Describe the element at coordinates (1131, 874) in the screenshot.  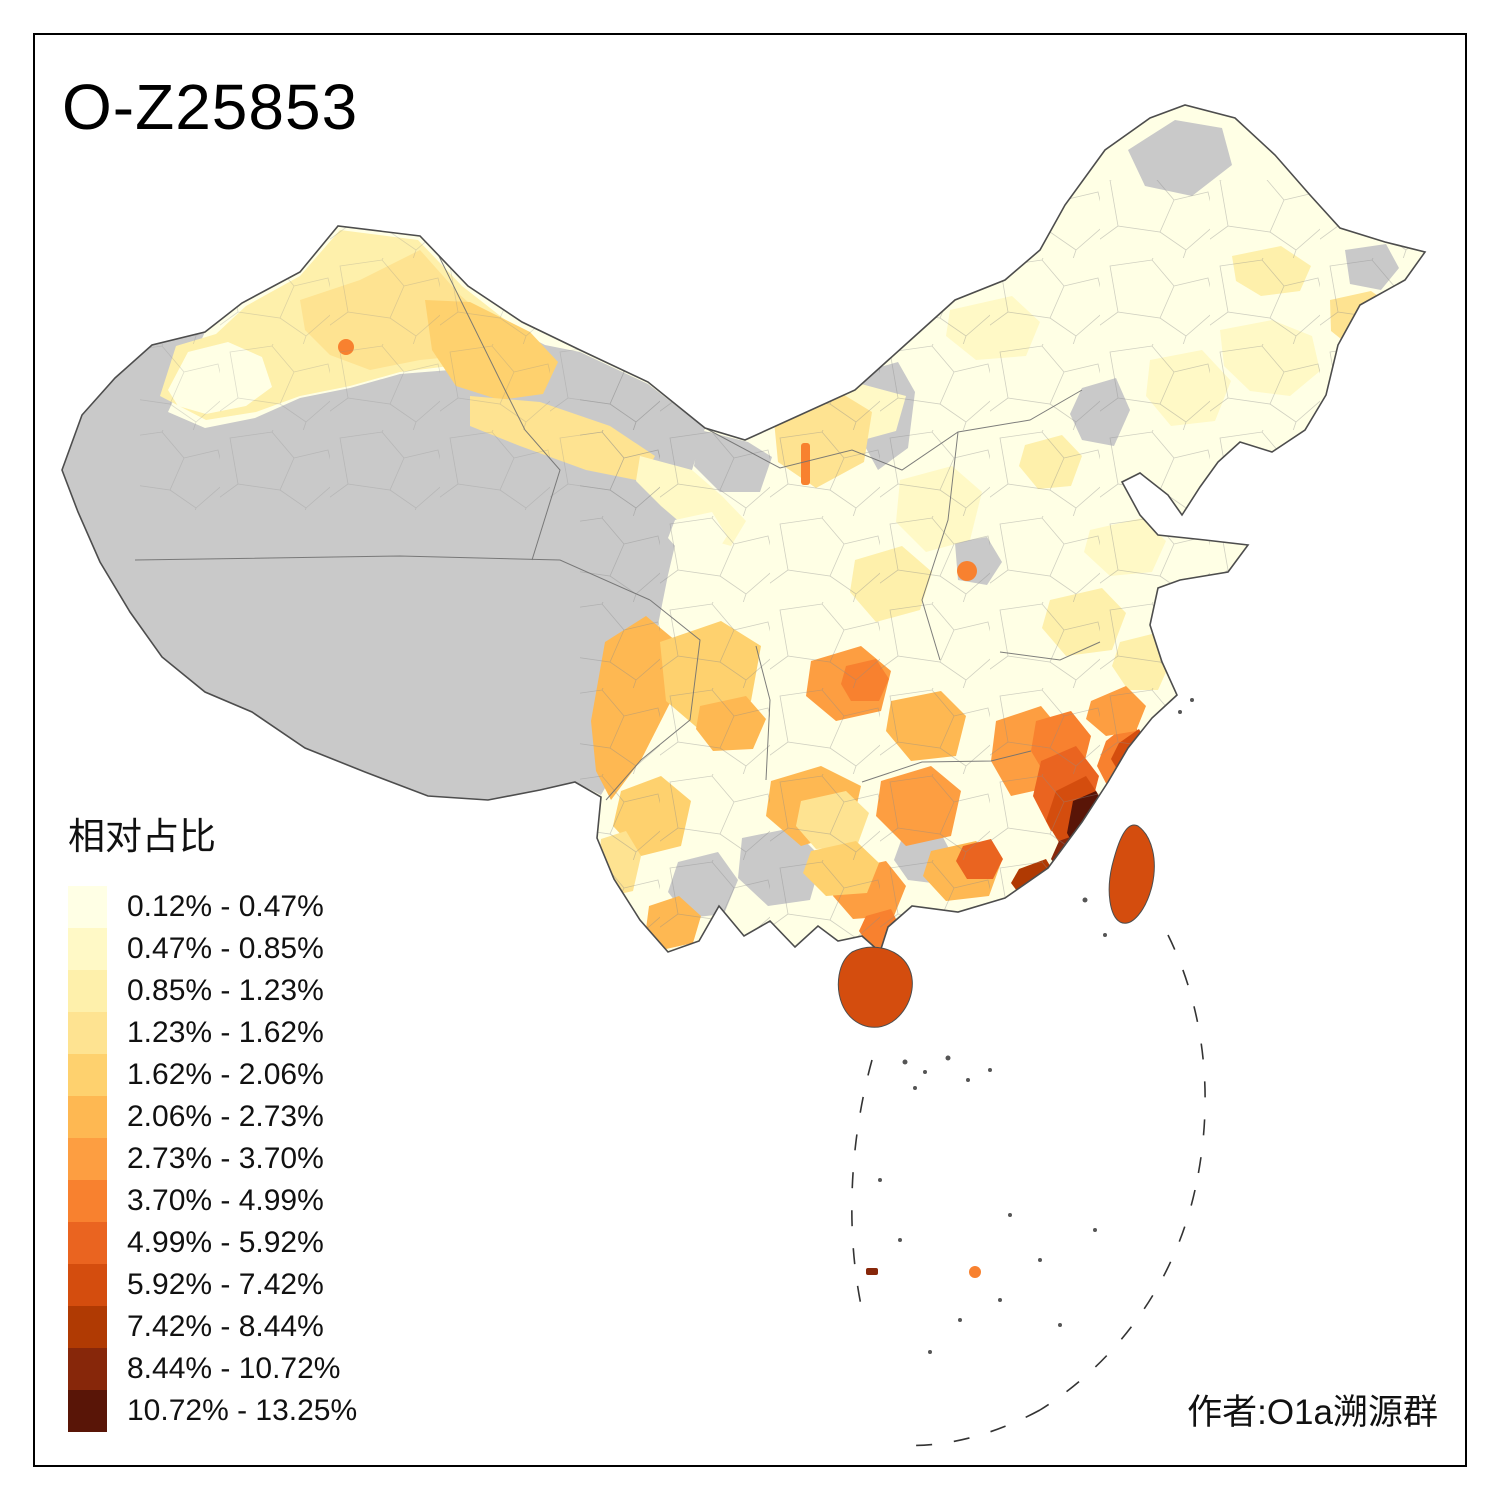
I see `region-taiwan` at that location.